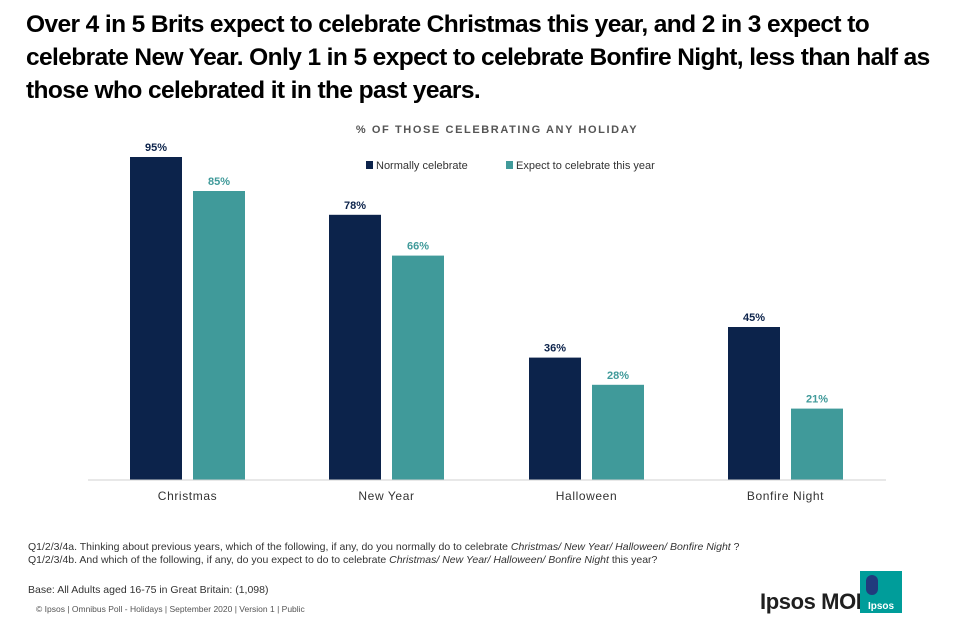  I want to click on ipsos-logo-icon: Ipsos, so click(881, 592).